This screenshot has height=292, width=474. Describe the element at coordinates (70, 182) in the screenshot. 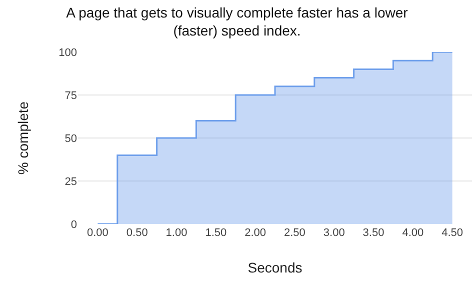

I see `y-tick-label: 25` at that location.